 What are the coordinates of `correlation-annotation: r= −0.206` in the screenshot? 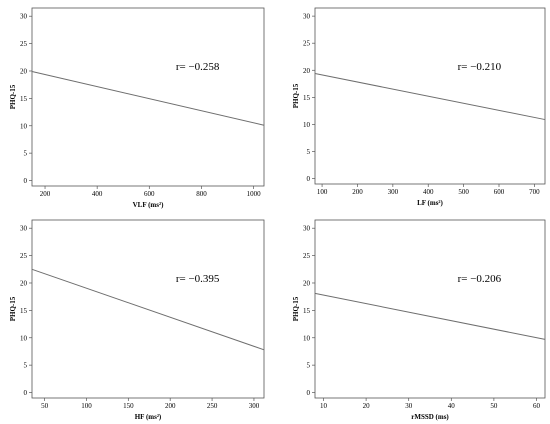 It's located at (480, 279).